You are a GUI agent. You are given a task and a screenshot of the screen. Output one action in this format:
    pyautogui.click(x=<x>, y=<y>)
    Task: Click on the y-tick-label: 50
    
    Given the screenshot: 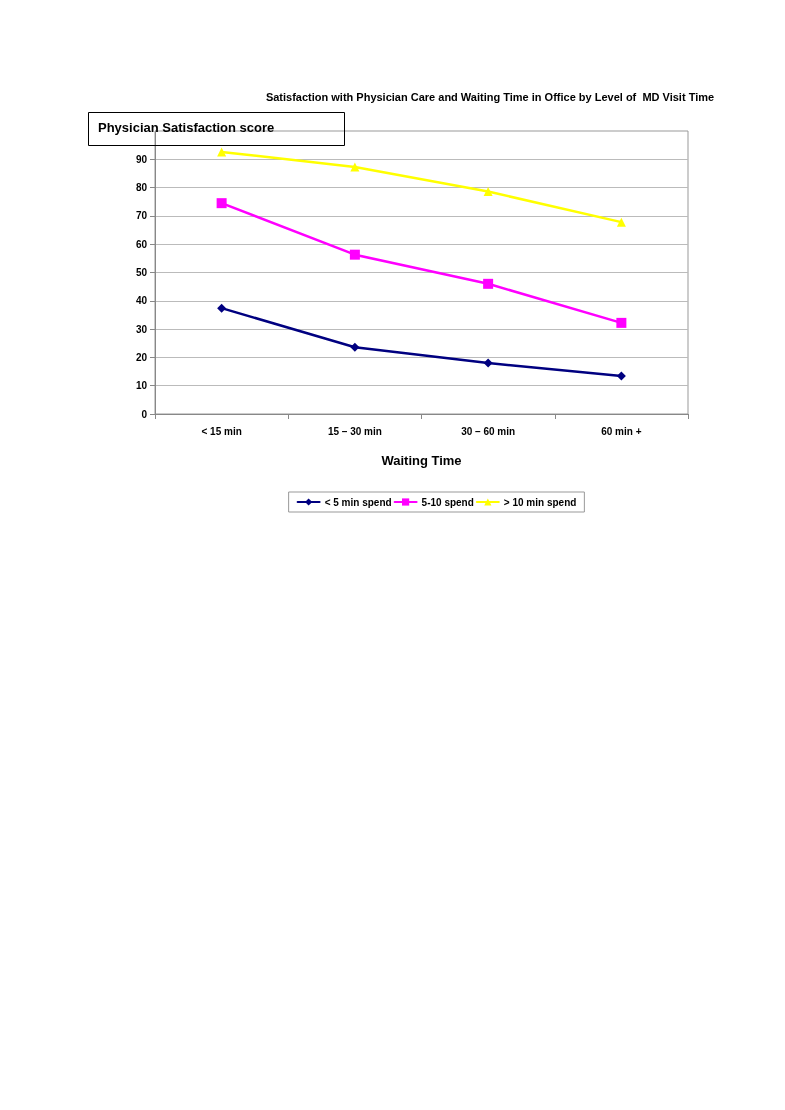 What is the action you would take?
    pyautogui.click(x=141, y=272)
    